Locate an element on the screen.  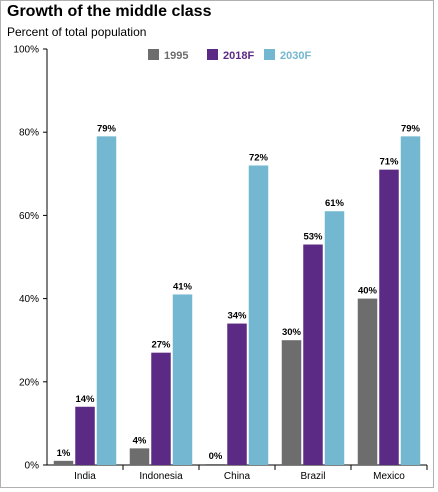
legend-swatch-2018F is located at coordinates (212, 54).